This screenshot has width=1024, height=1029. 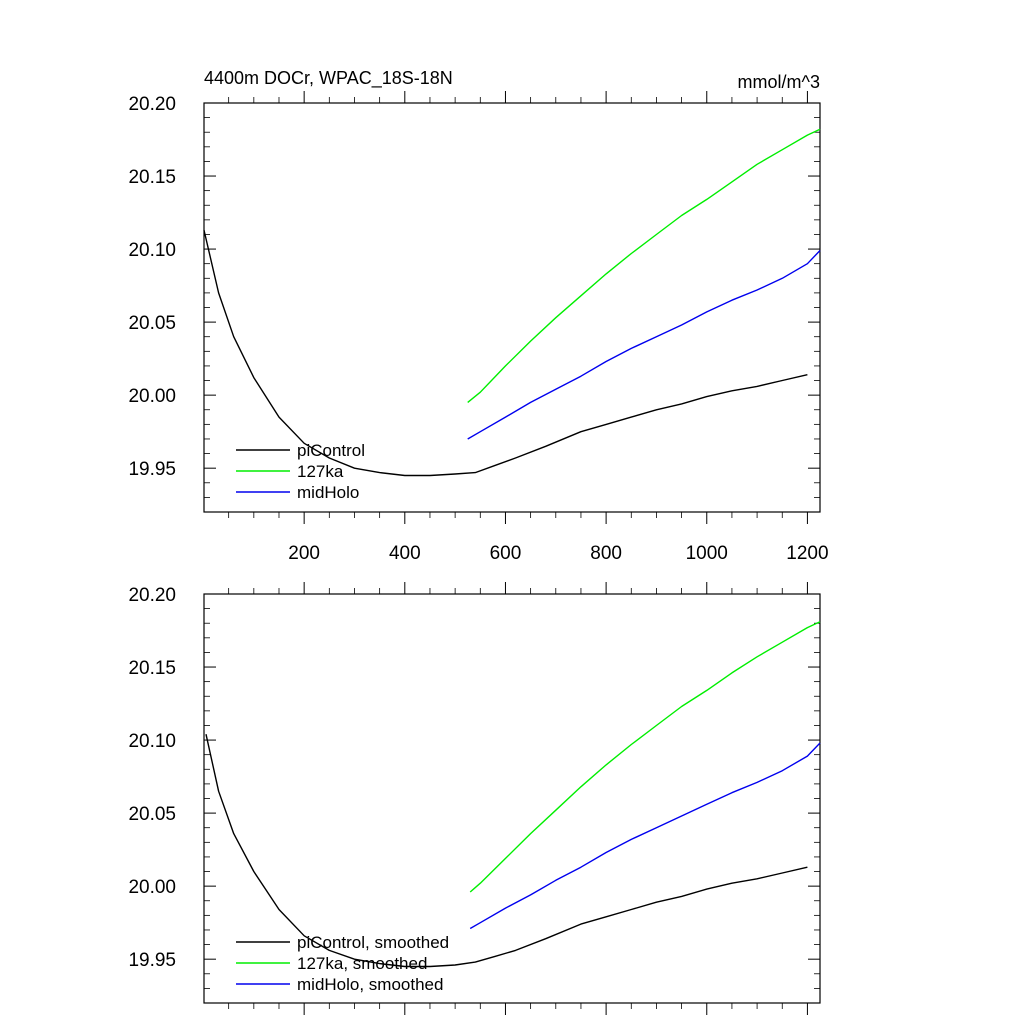 What do you see at coordinates (807, 553) in the screenshot?
I see `x-tick-label: 1200` at bounding box center [807, 553].